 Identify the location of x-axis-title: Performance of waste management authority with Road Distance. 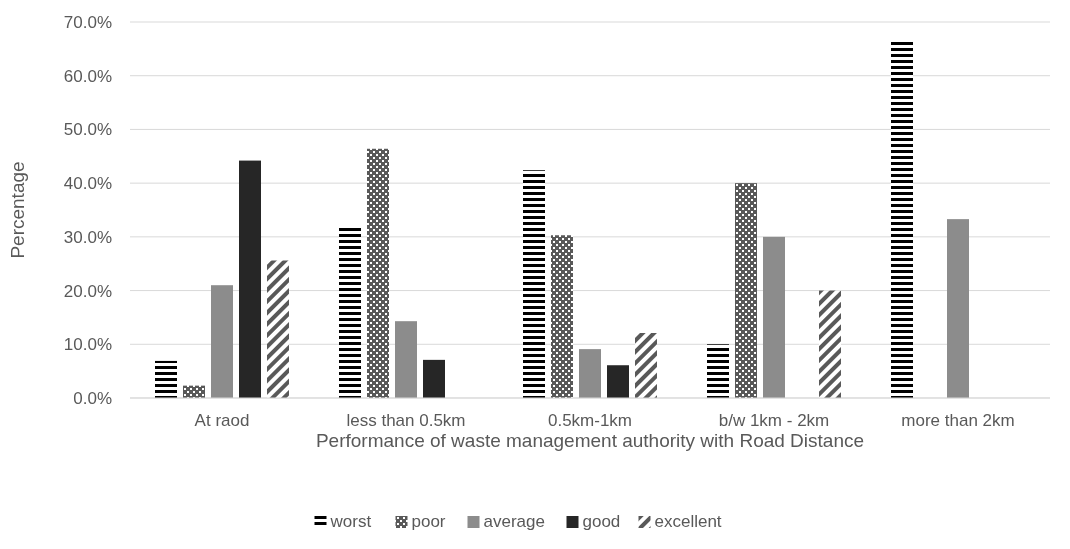
(590, 440).